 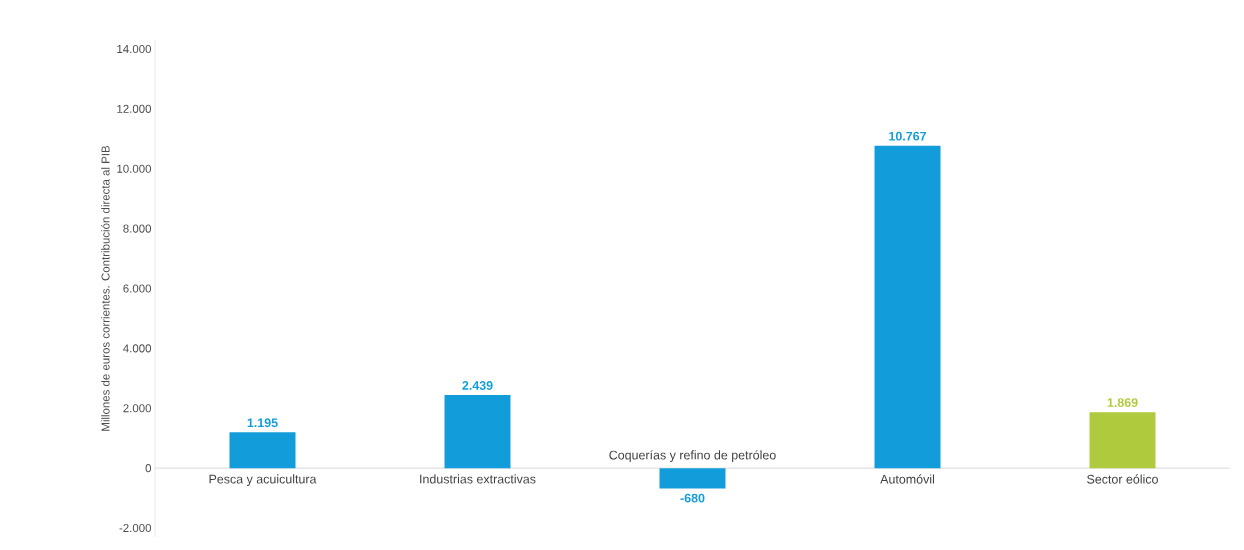 I want to click on x-tick-label: Pesca y acuicultura, so click(x=263, y=480).